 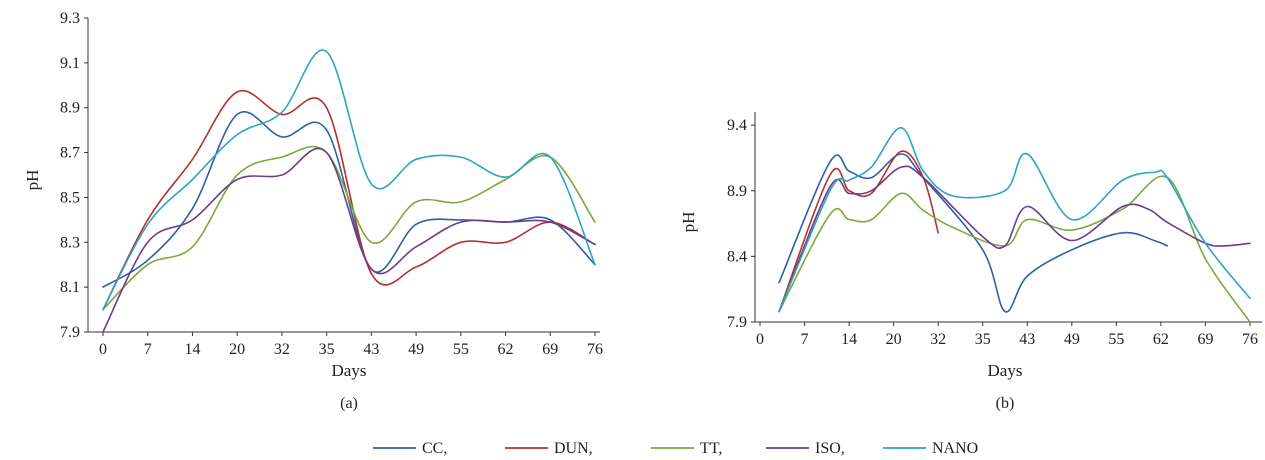 I want to click on panel-b-x-tick-label: 49, so click(x=1072, y=339).